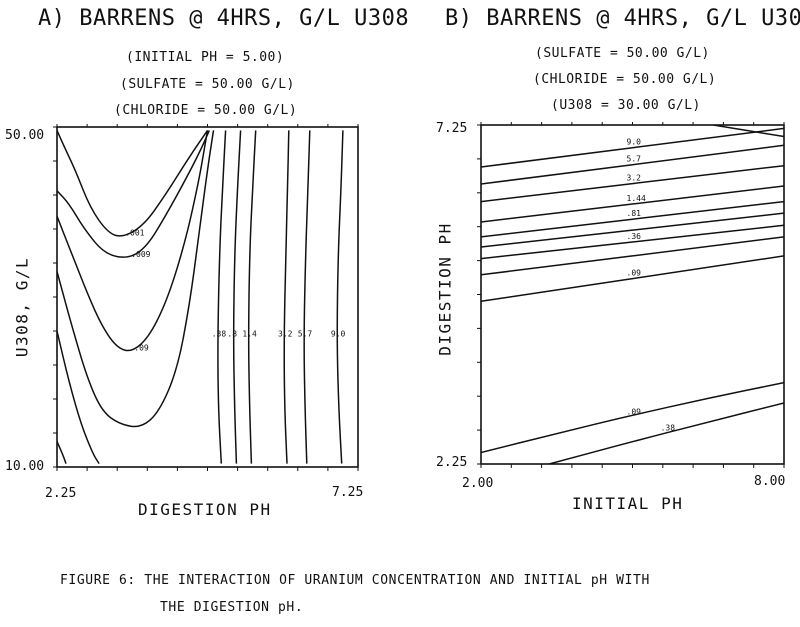 The width and height of the screenshot is (800, 627). I want to click on panel-b-subtitle-2: (CHLORIDE = 50.00 G/L), so click(625, 79).